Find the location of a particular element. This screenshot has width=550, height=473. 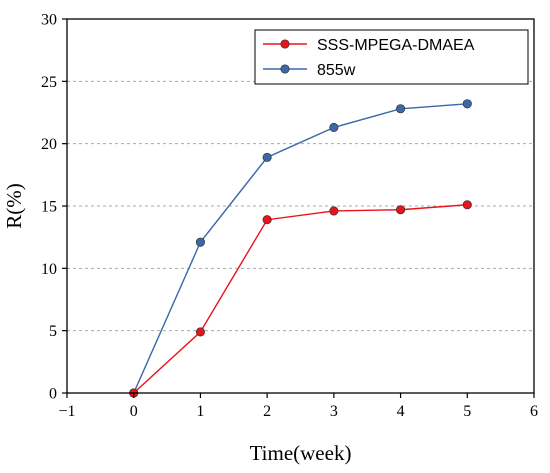

x-tick-label: 5 is located at coordinates (467, 411).